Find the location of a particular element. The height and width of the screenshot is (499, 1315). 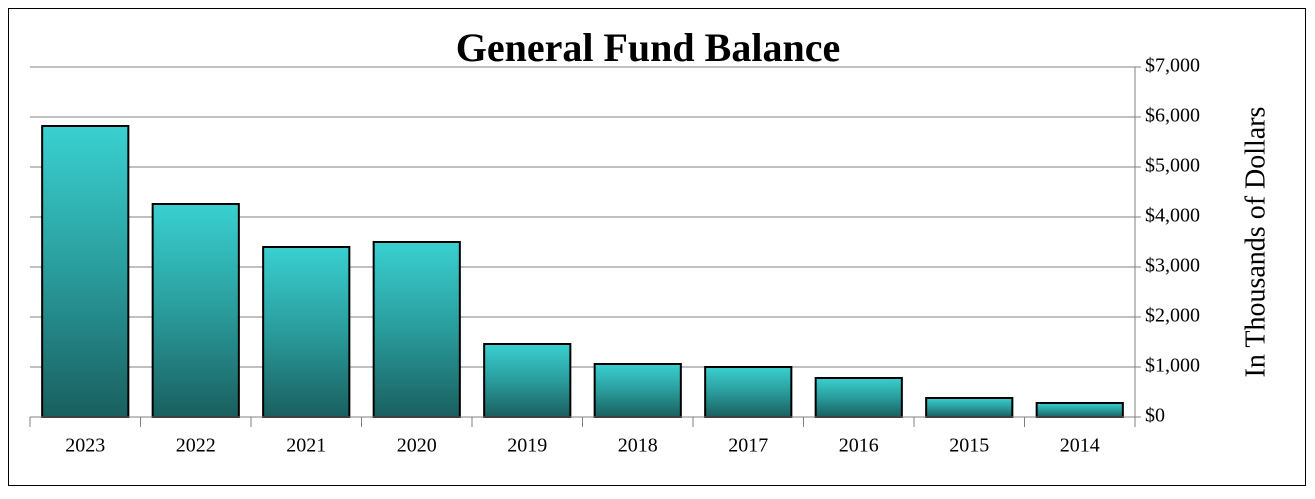

x-tick-label: 2014 is located at coordinates (1080, 446).